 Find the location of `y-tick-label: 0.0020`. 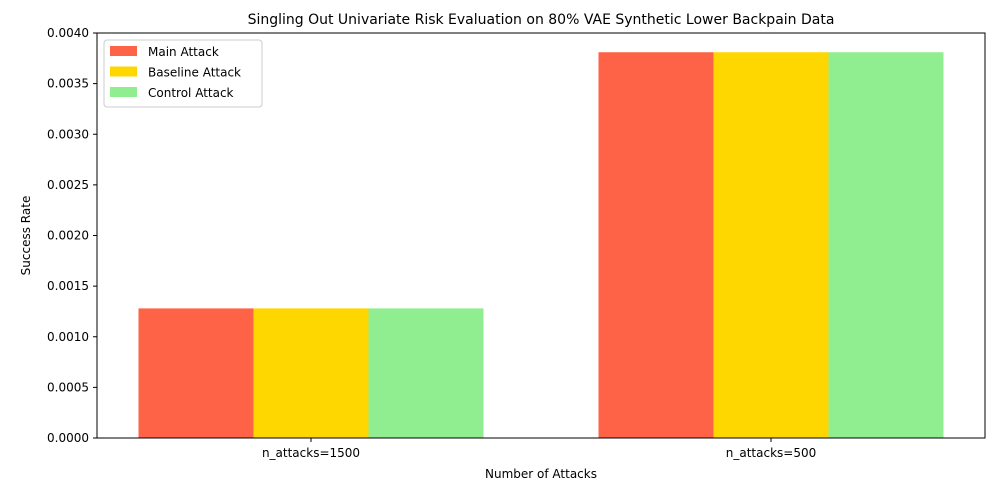

y-tick-label: 0.0020 is located at coordinates (68, 236).